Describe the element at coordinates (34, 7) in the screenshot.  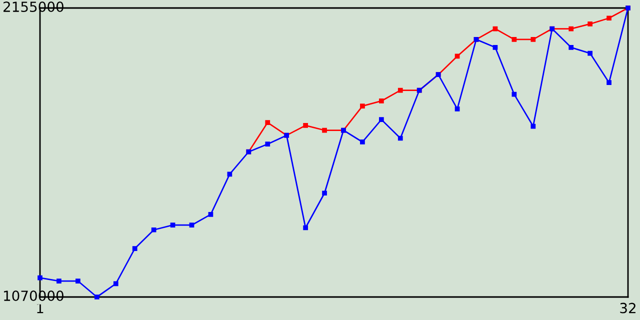
I see `y-tick-label: 2155000` at that location.